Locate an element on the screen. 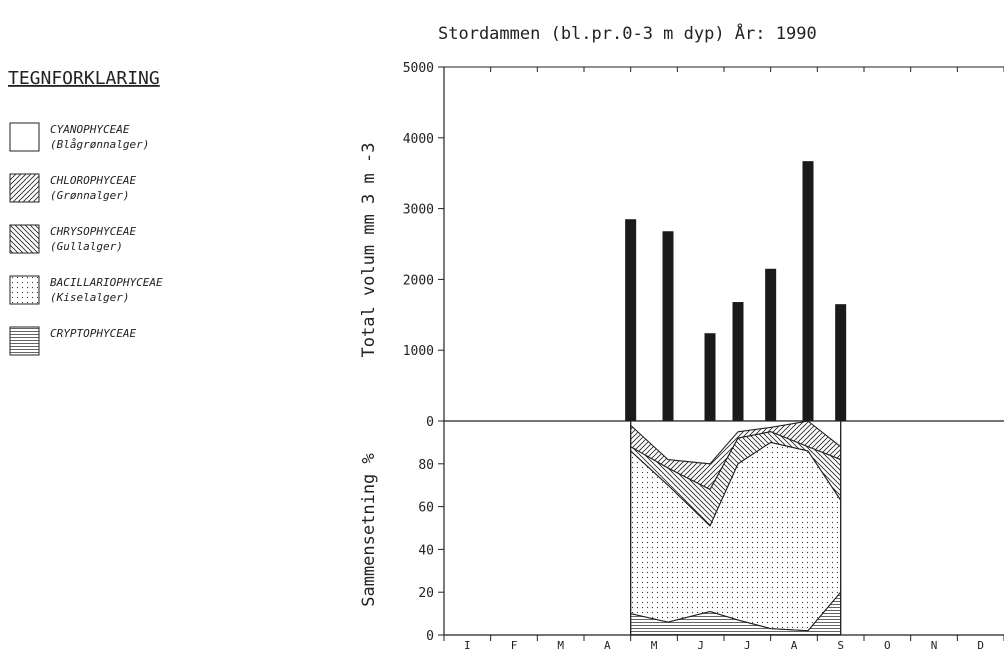 This screenshot has width=1004, height=651. legend-item-sub: (Kiselalger) is located at coordinates (89, 297).